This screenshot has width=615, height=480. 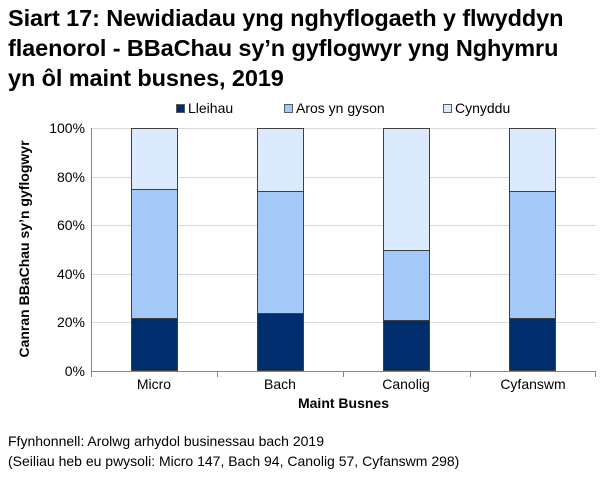 What do you see at coordinates (70, 177) in the screenshot?
I see `y-tick-label: 80%` at bounding box center [70, 177].